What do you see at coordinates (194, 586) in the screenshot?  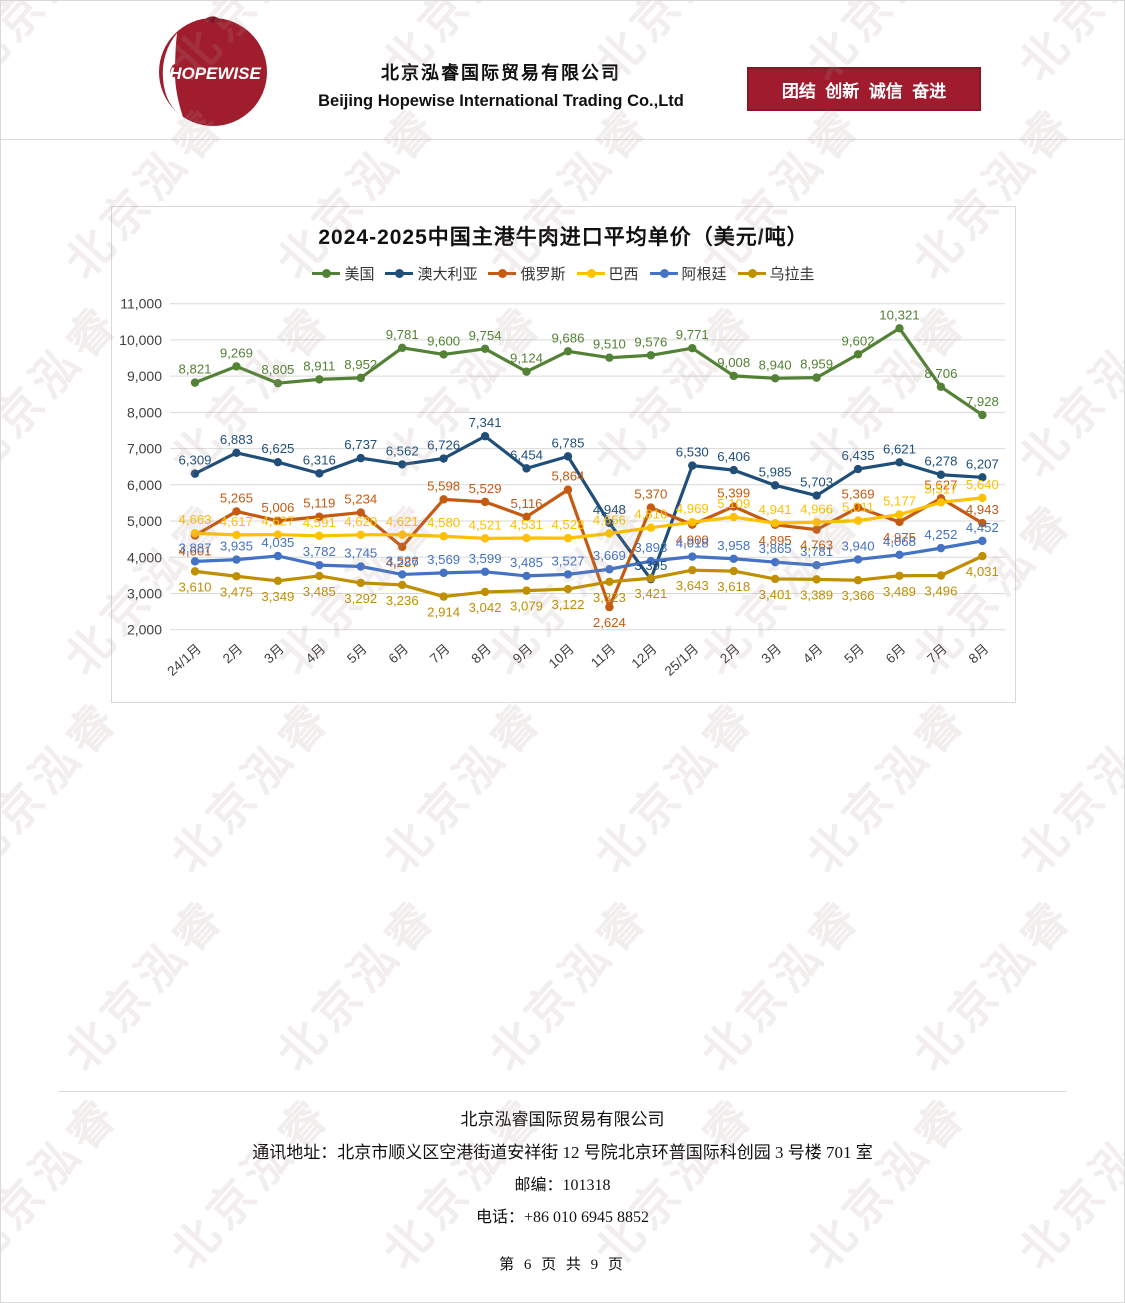 I see `data-label: 3,610` at bounding box center [194, 586].